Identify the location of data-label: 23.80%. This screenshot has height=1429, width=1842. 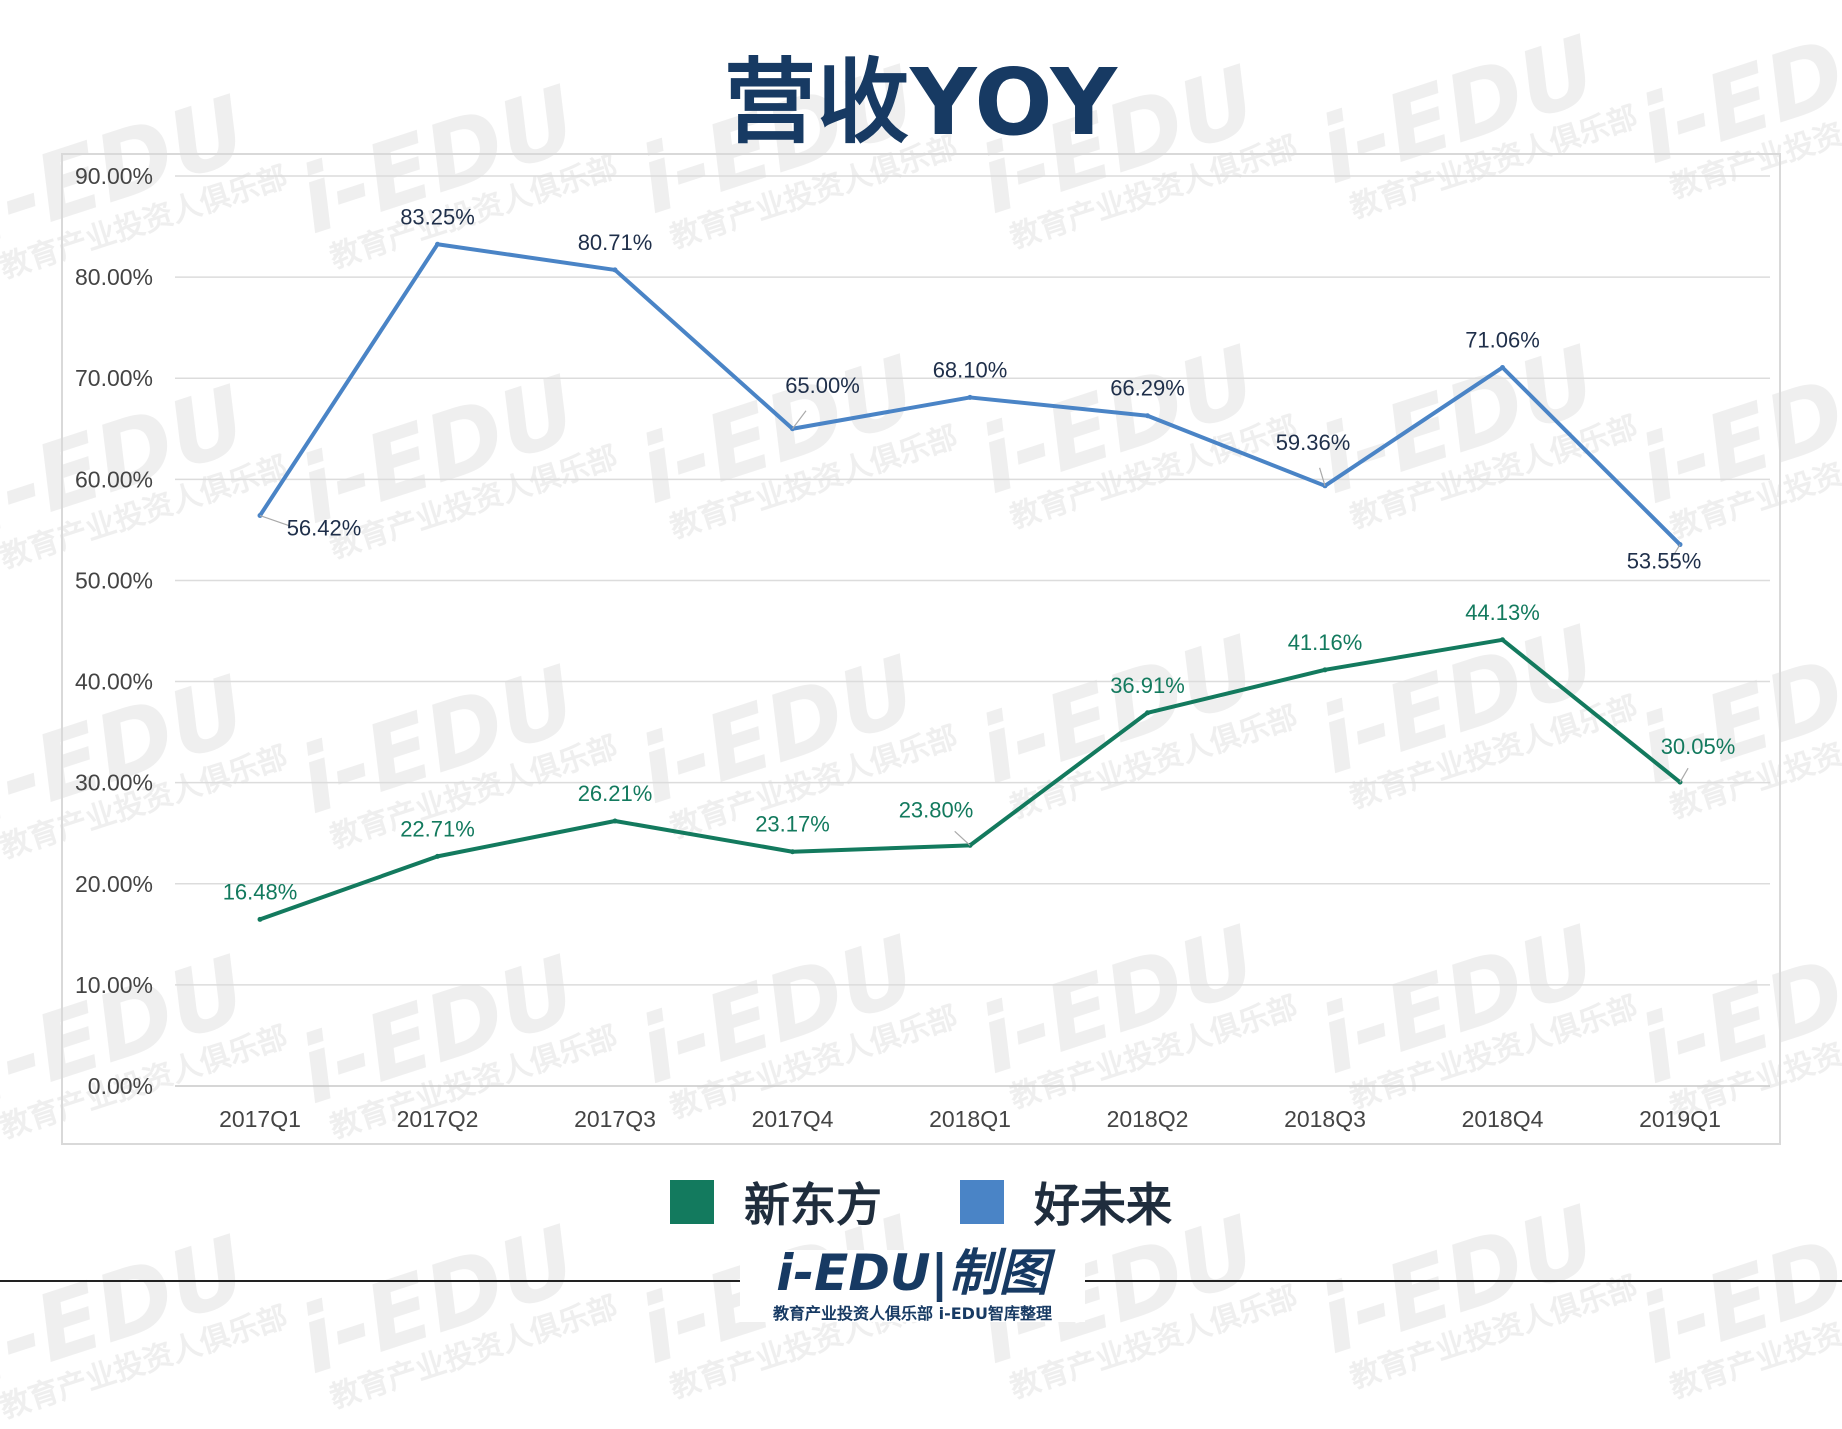
(936, 809).